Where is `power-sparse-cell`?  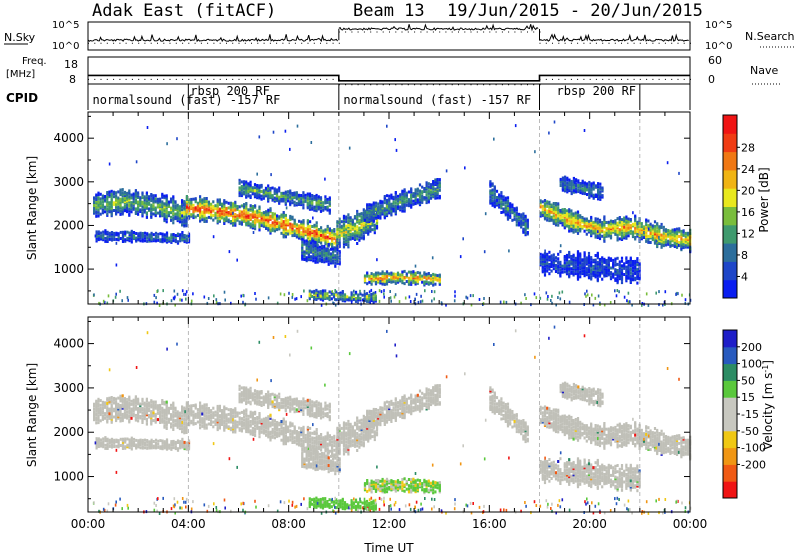 power-sparse-cell is located at coordinates (678, 245).